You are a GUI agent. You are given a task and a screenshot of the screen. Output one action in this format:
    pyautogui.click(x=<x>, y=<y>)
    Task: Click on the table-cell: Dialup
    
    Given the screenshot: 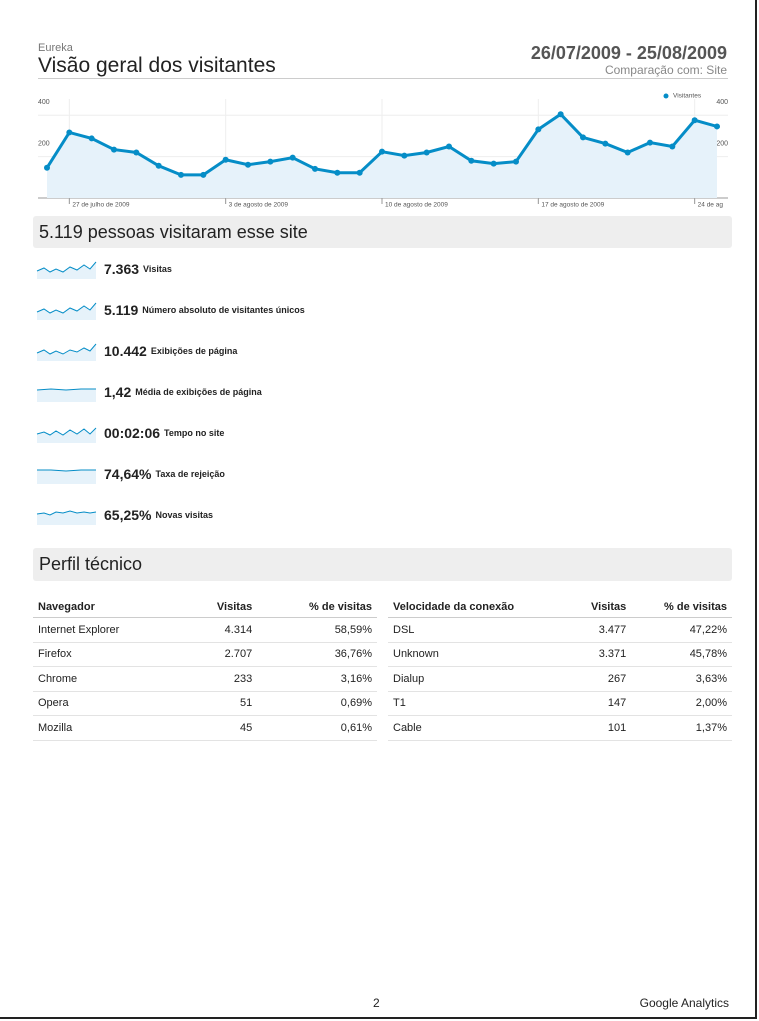 What is the action you would take?
    pyautogui.click(x=478, y=679)
    